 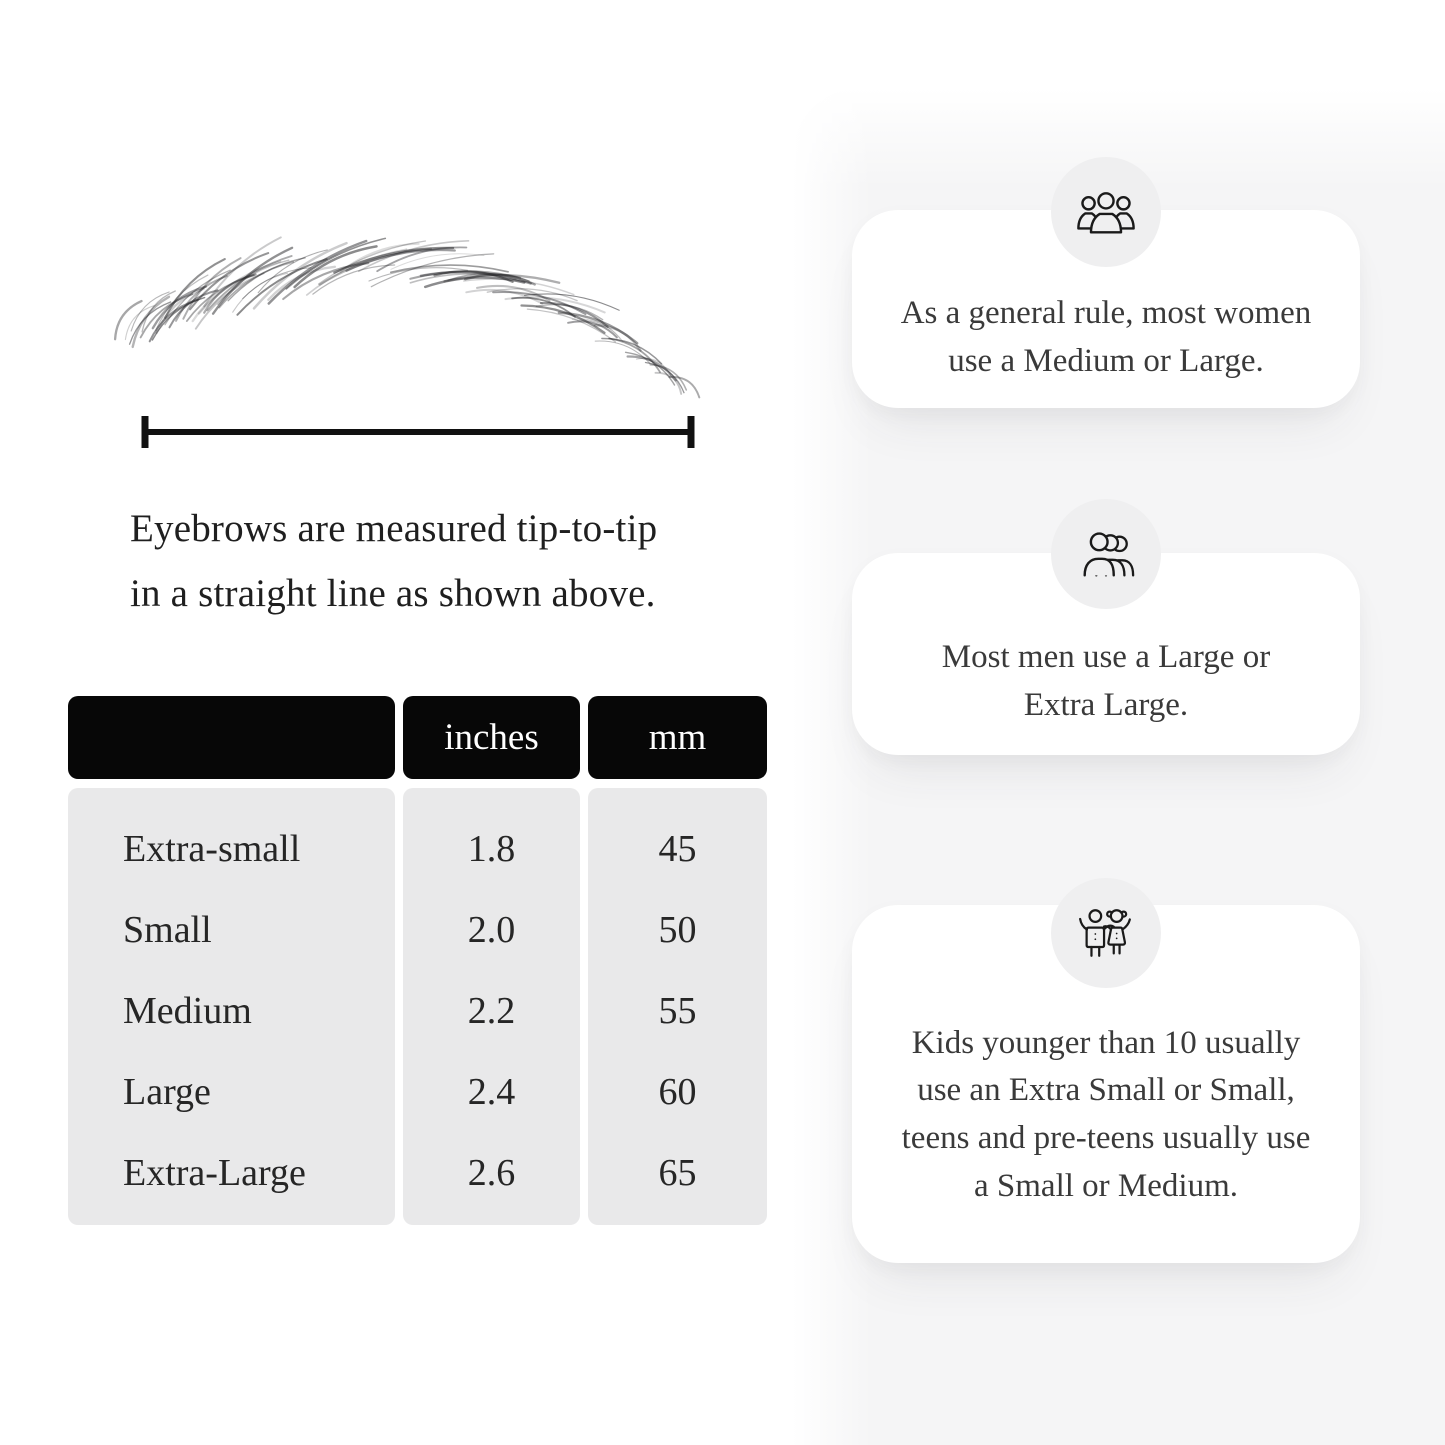 I want to click on caption-line-2: in a straight line as shown above., so click(x=393, y=593).